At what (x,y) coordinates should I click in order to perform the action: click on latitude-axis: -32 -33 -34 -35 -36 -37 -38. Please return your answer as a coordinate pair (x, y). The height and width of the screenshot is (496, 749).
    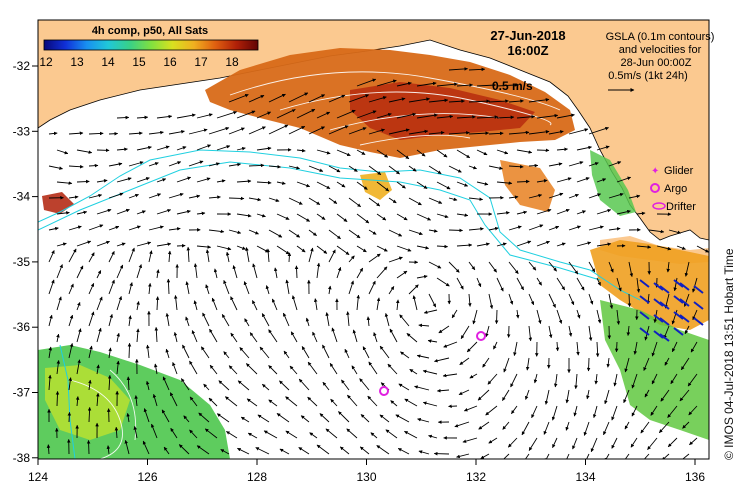
    Looking at the image, I should click on (25, 262).